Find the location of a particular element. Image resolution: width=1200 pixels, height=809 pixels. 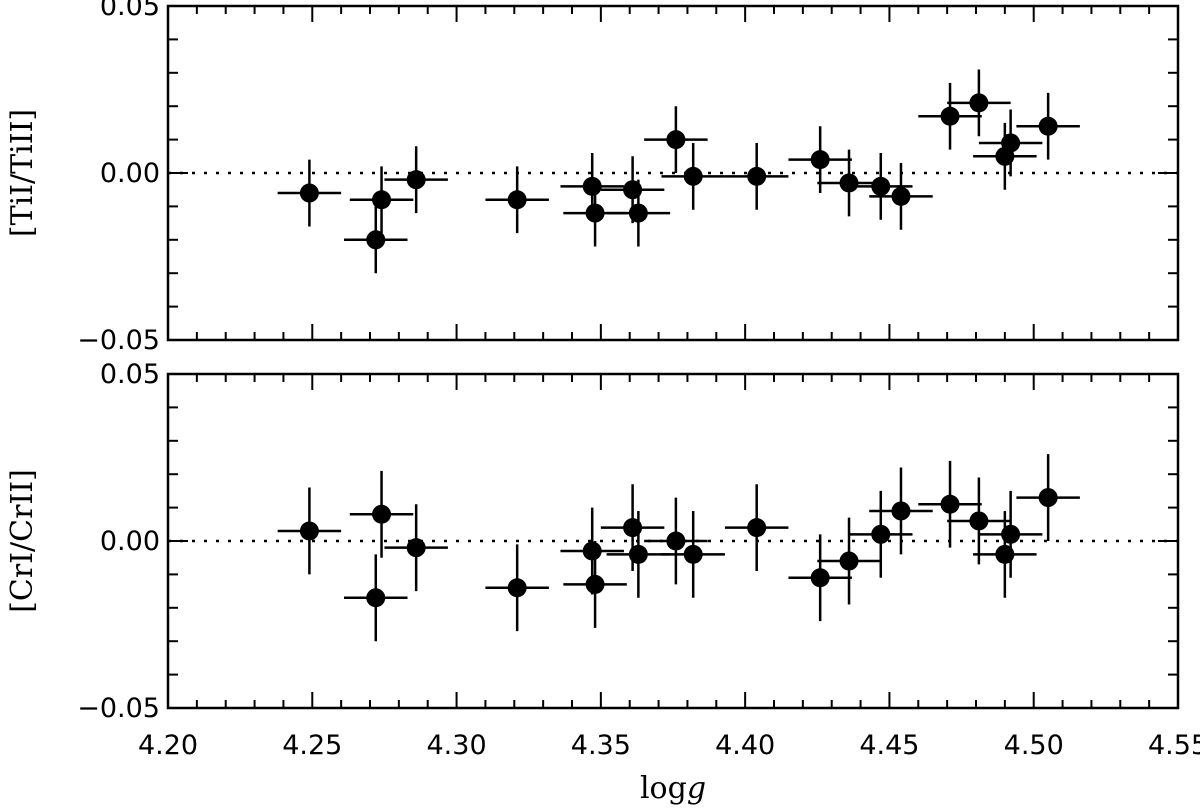

y-tick-labels-bottom: 0.05 0.00 −0.05 is located at coordinates (118, 541).